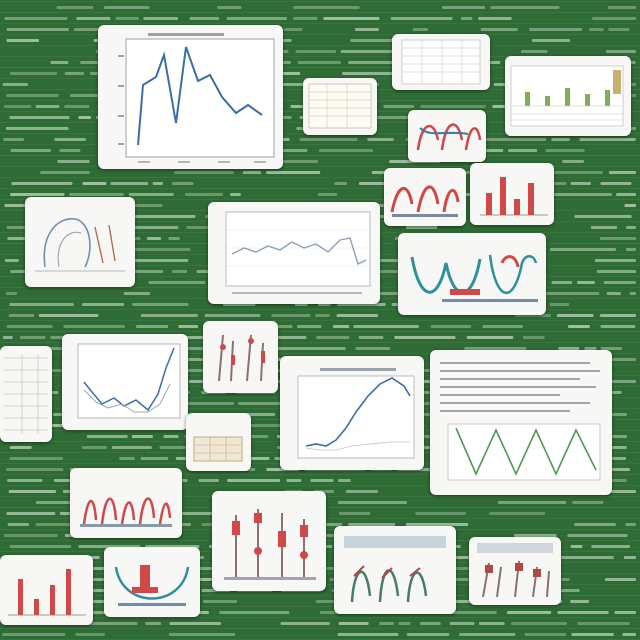  I want to click on sketch-card, so click(80, 242).